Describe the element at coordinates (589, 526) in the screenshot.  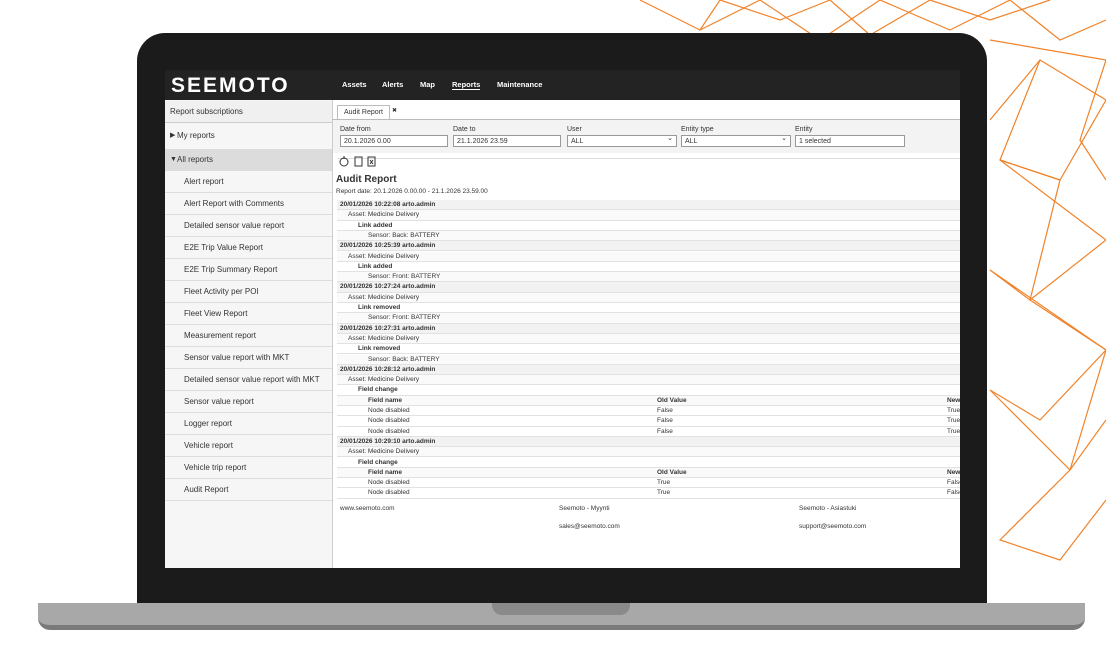
I see `footer-sales: sales@seemoto.com` at that location.